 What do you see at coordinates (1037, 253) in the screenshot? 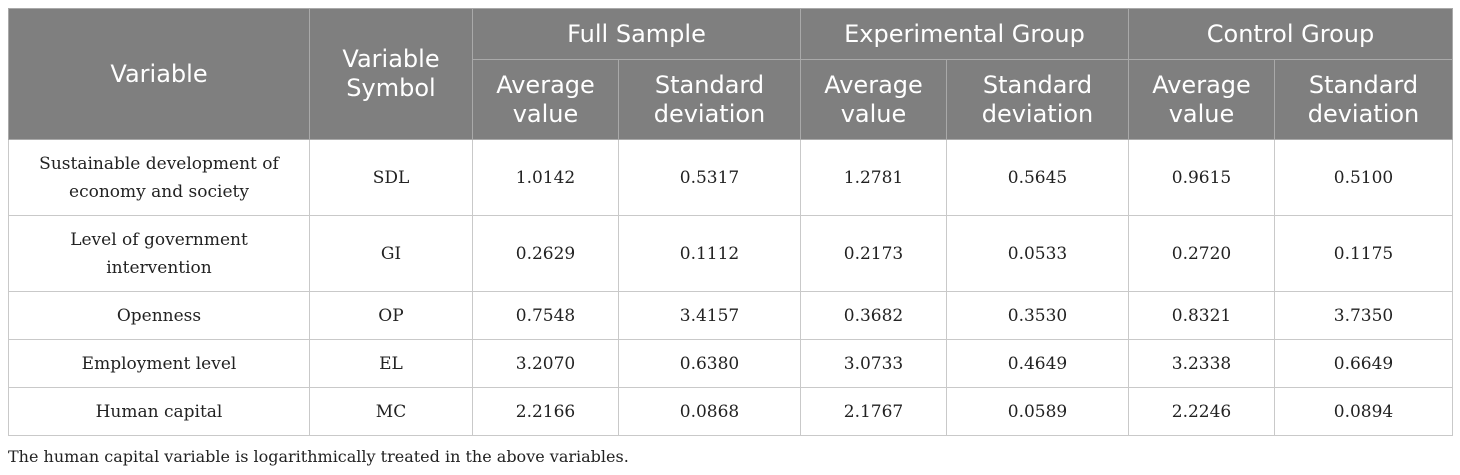
I see `cell-experimental-sd: 0.0533` at bounding box center [1037, 253].